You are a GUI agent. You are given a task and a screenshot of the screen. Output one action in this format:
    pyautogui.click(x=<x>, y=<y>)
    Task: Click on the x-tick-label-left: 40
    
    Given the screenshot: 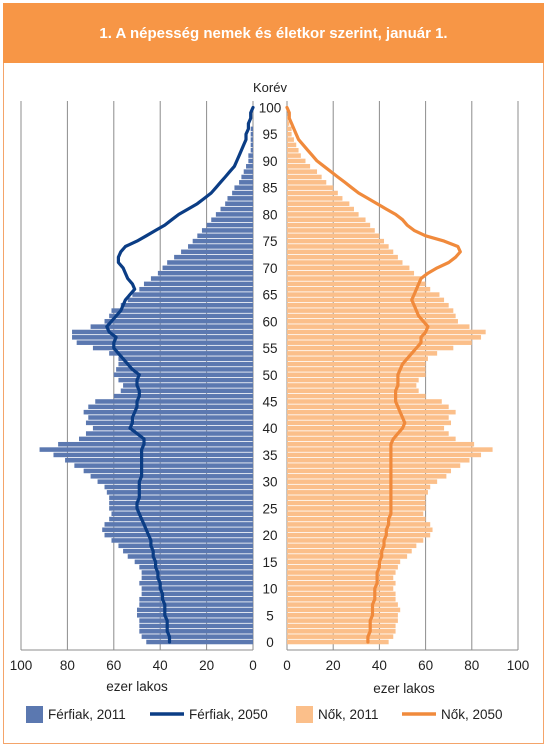 What is the action you would take?
    pyautogui.click(x=160, y=665)
    